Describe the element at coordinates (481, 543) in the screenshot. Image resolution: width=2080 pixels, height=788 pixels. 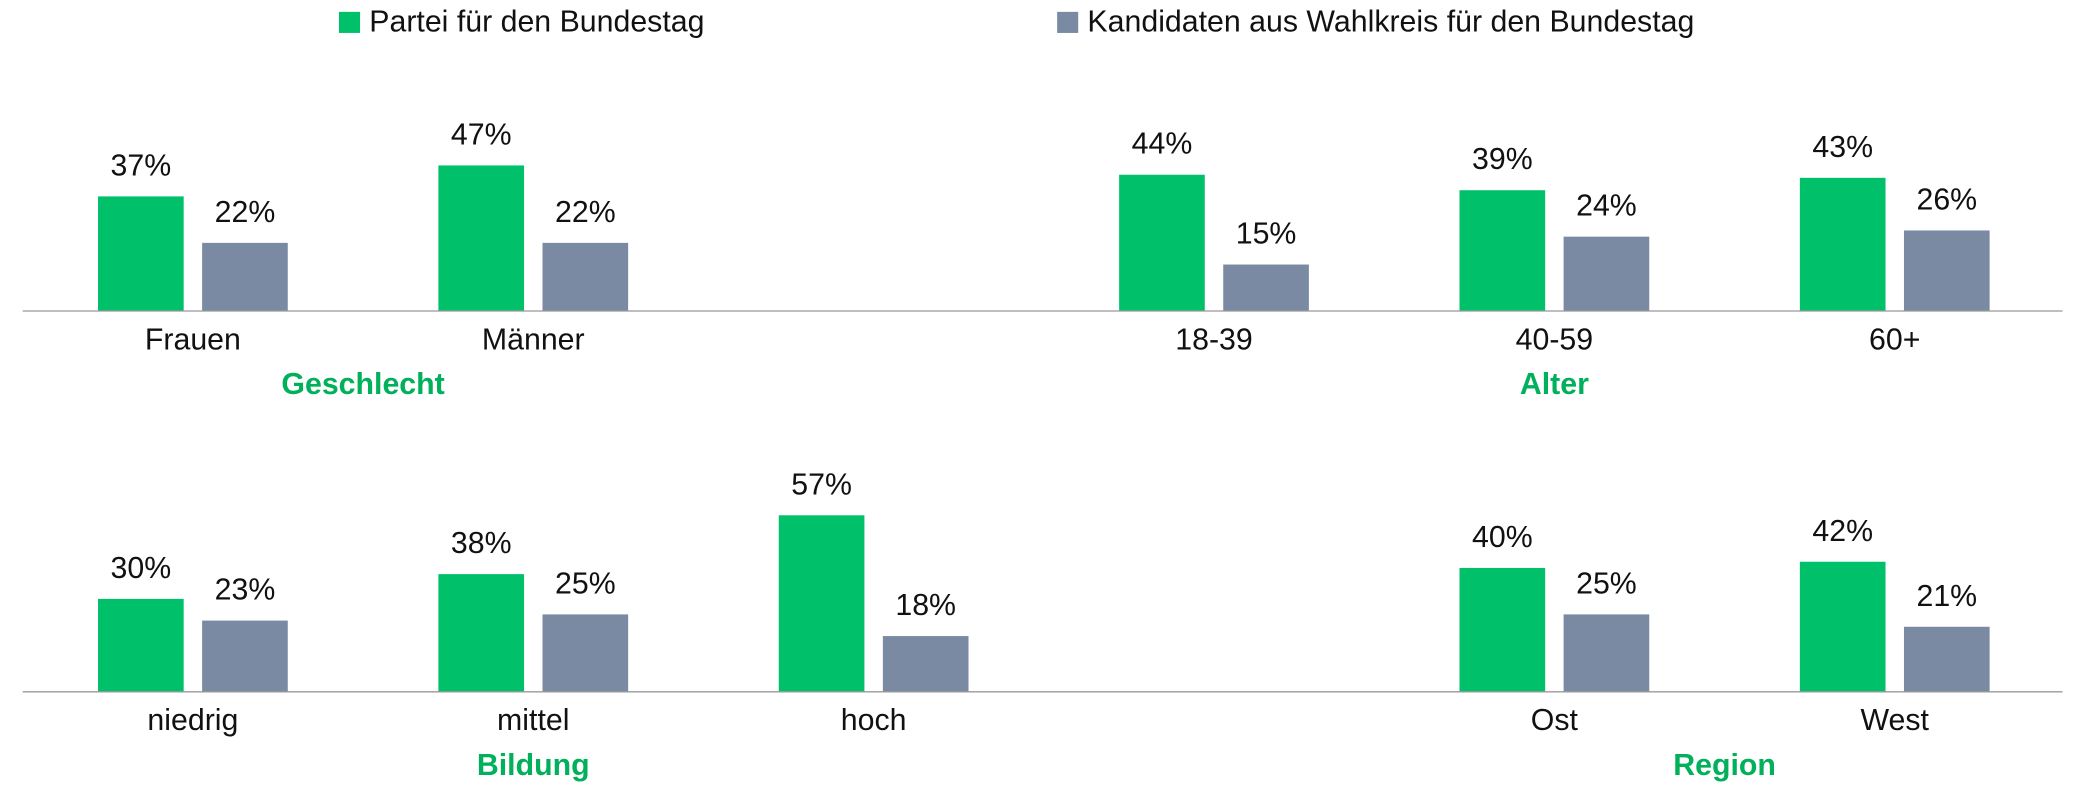
I see `data-label: 38%` at that location.